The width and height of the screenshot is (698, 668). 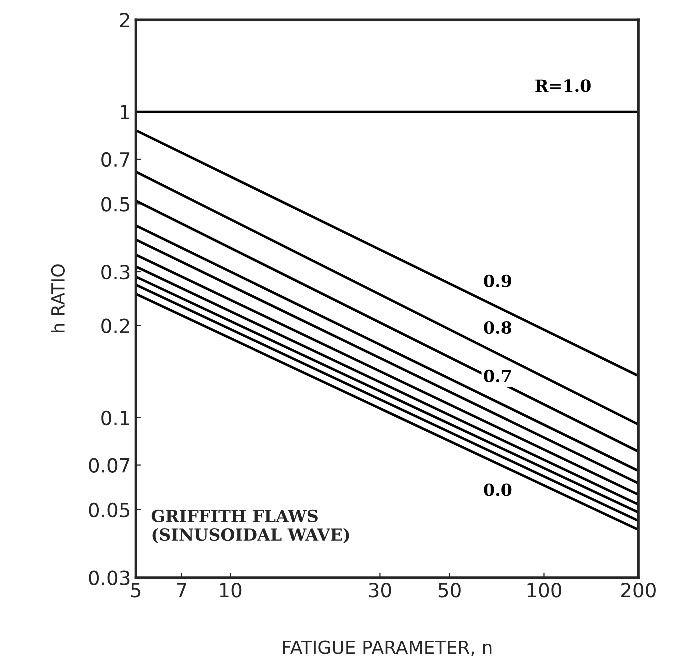 I want to click on y-tick-label: 0.7, so click(x=116, y=160).